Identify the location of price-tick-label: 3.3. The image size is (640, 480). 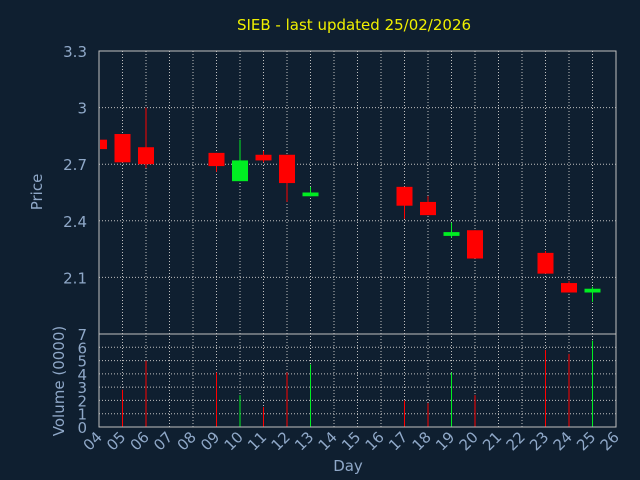
(75, 52).